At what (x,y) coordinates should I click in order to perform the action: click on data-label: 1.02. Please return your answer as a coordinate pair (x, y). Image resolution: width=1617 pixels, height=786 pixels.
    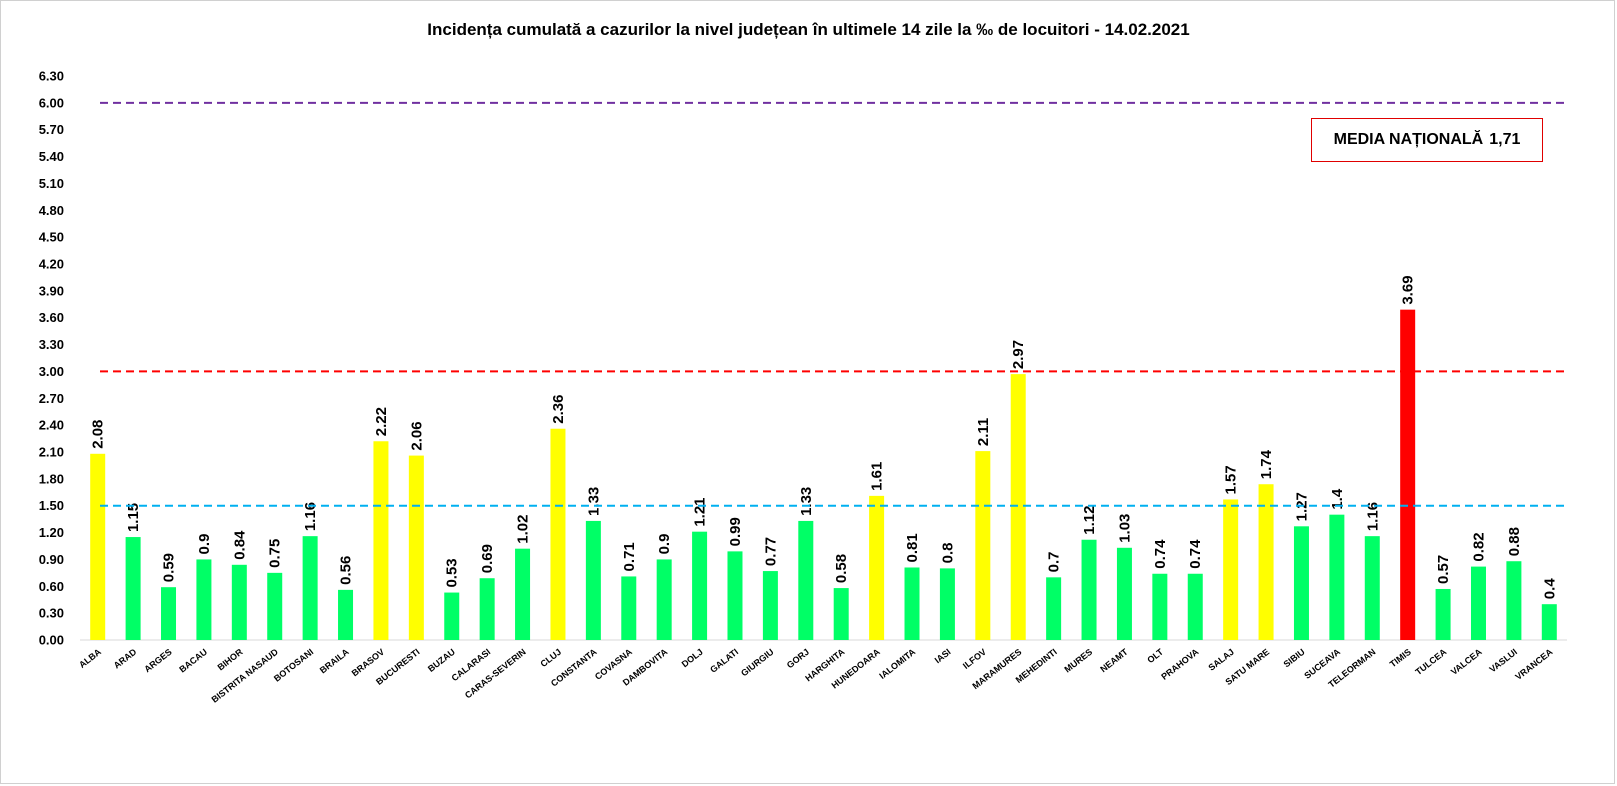
    Looking at the image, I should click on (523, 528).